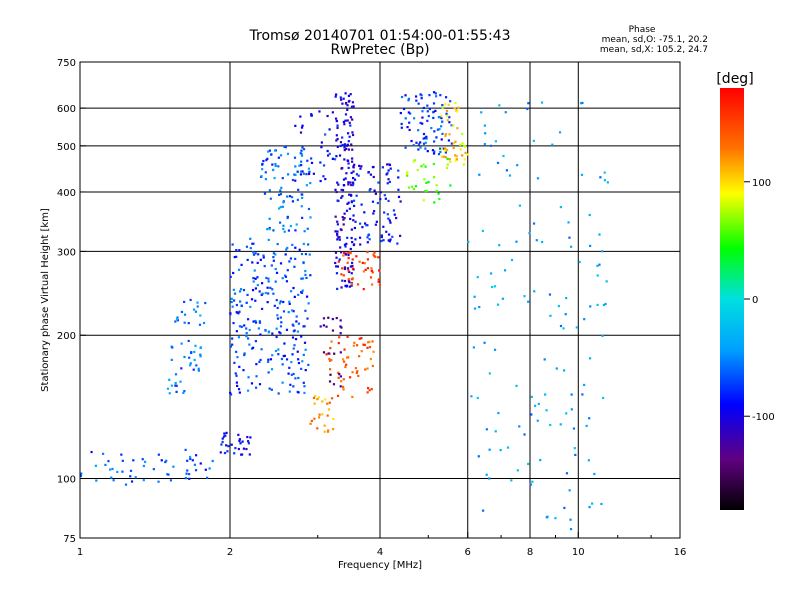  I want to click on stats-heading: Phase, so click(642, 30).